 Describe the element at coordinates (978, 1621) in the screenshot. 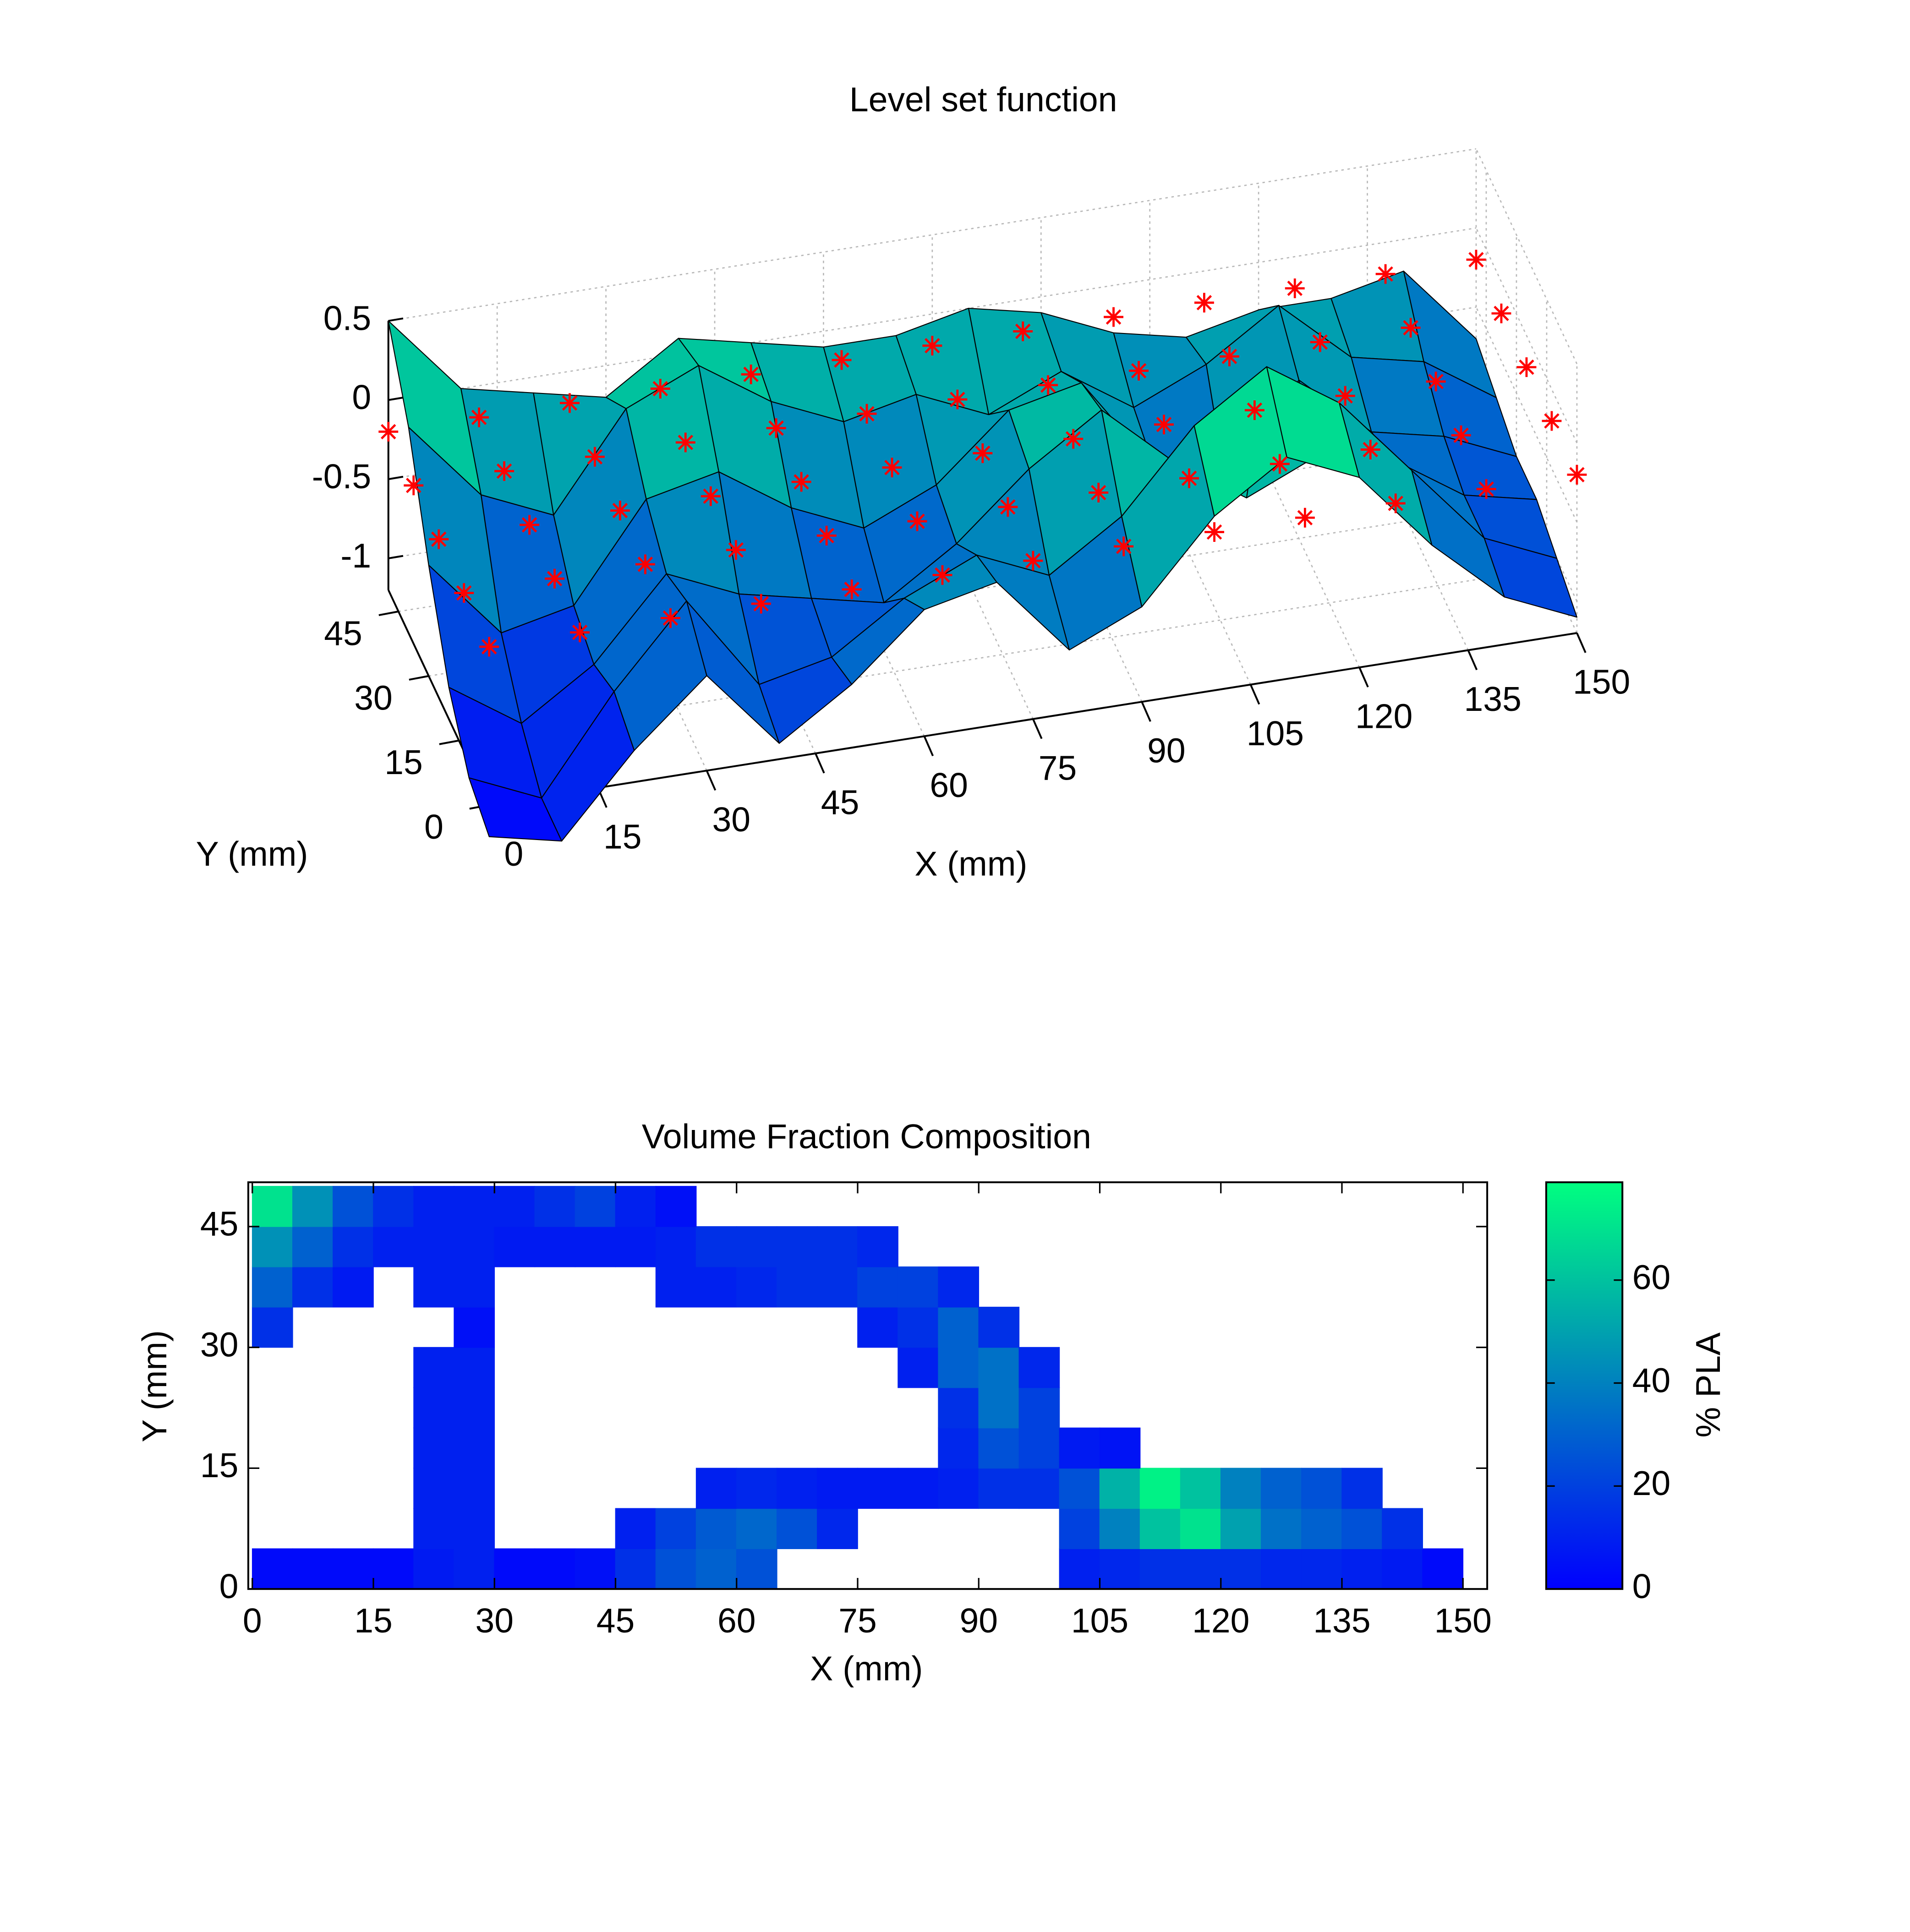

I see `x-tick-label: 90` at that location.